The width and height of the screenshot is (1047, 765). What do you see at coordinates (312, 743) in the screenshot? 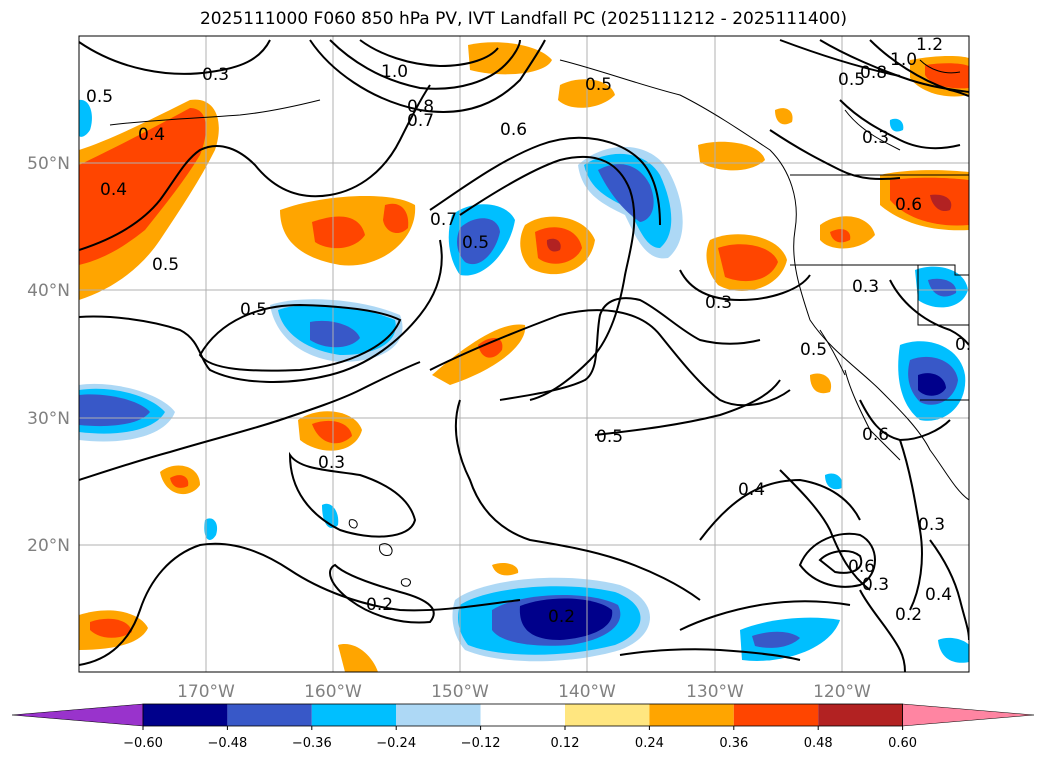
I see `colorbar-tick-label: −0.36` at bounding box center [312, 743].